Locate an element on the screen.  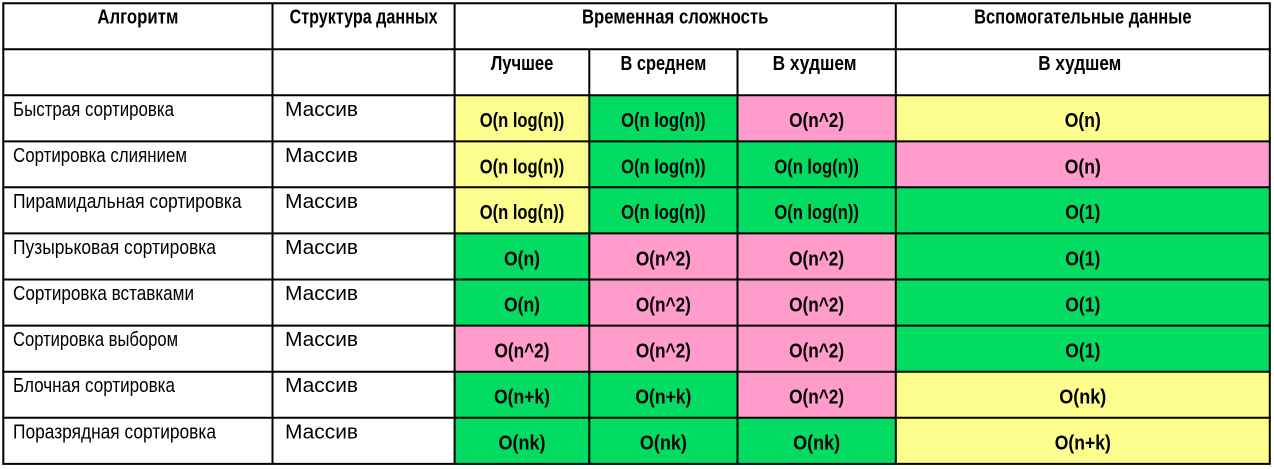
svg-text: Алгоритм is located at coordinates (137, 18).